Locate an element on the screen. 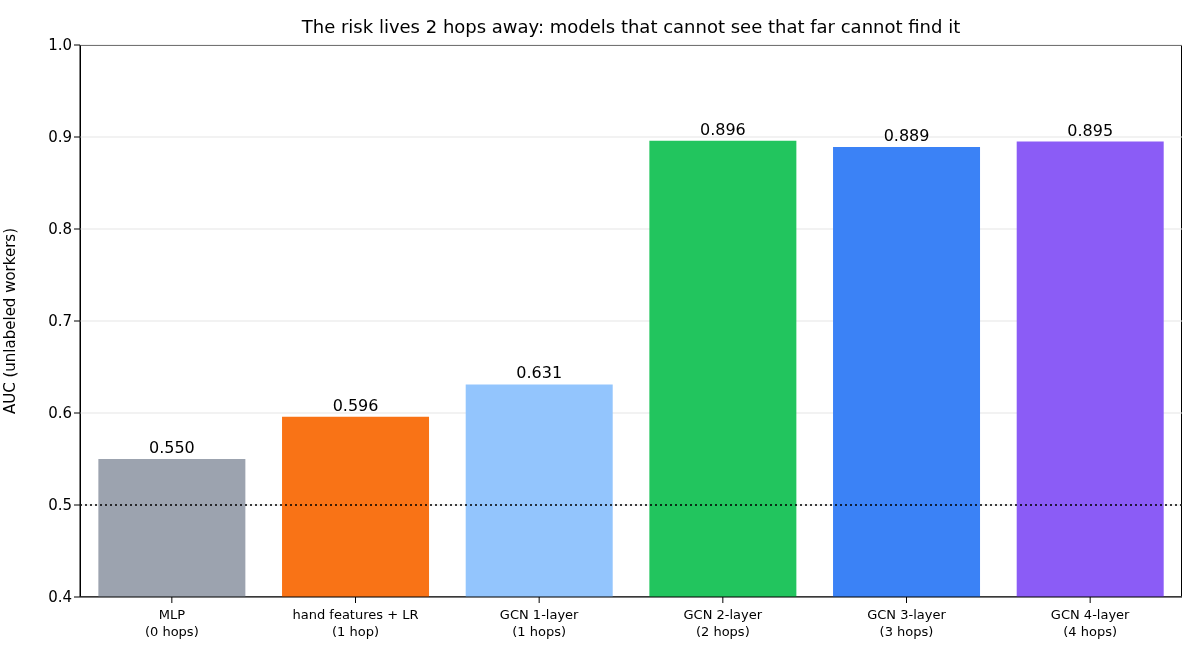 The height and width of the screenshot is (660, 1200). y-tick-label: 0.8 is located at coordinates (60, 229).